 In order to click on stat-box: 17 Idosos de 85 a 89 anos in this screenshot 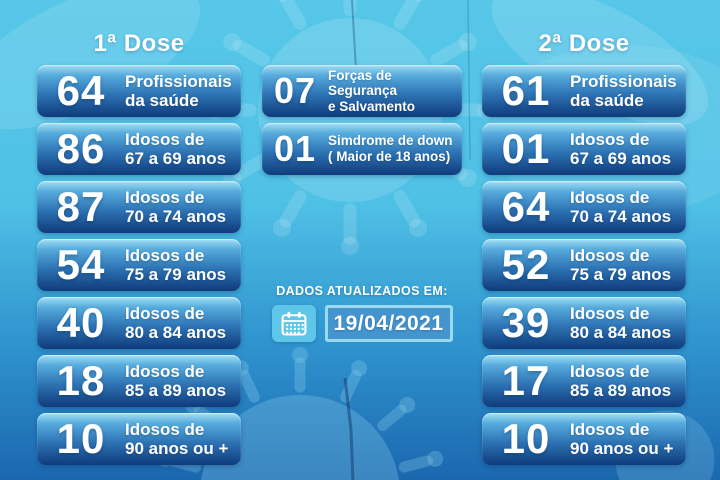, I will do `click(584, 381)`.